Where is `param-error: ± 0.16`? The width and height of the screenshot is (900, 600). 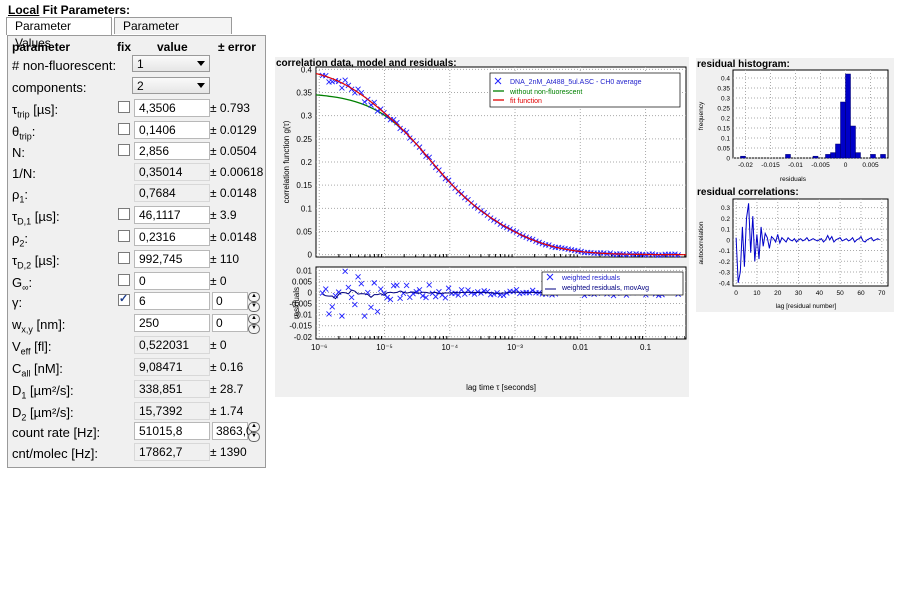 param-error: ± 0.16 is located at coordinates (227, 367).